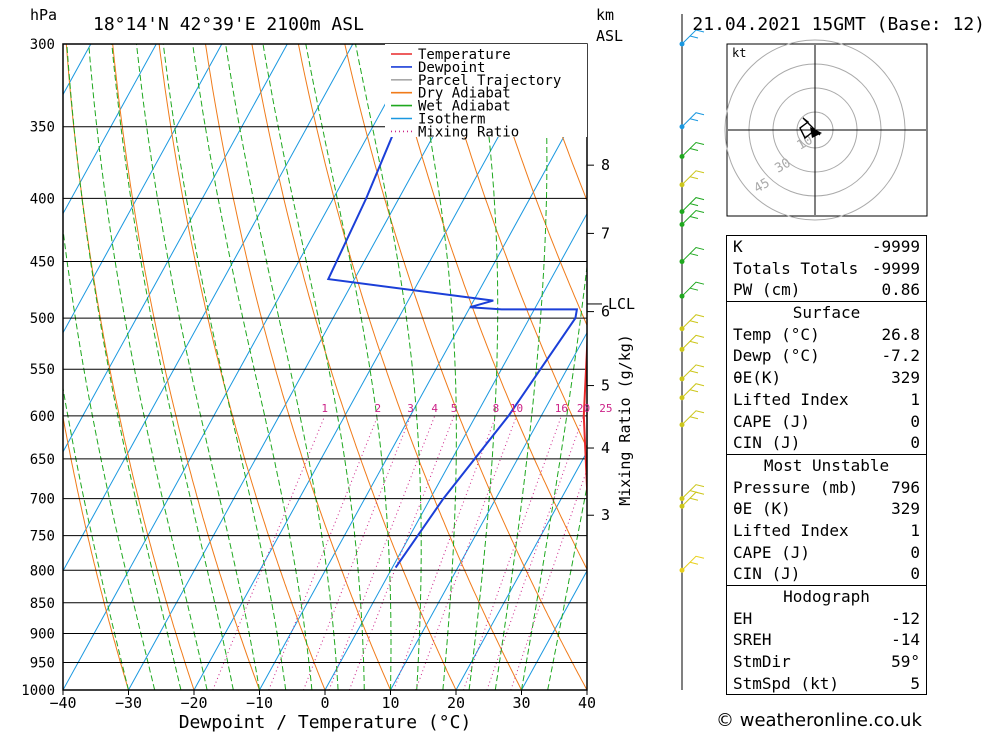  I want to click on legend-label: Wet Adiabat, so click(464, 107).